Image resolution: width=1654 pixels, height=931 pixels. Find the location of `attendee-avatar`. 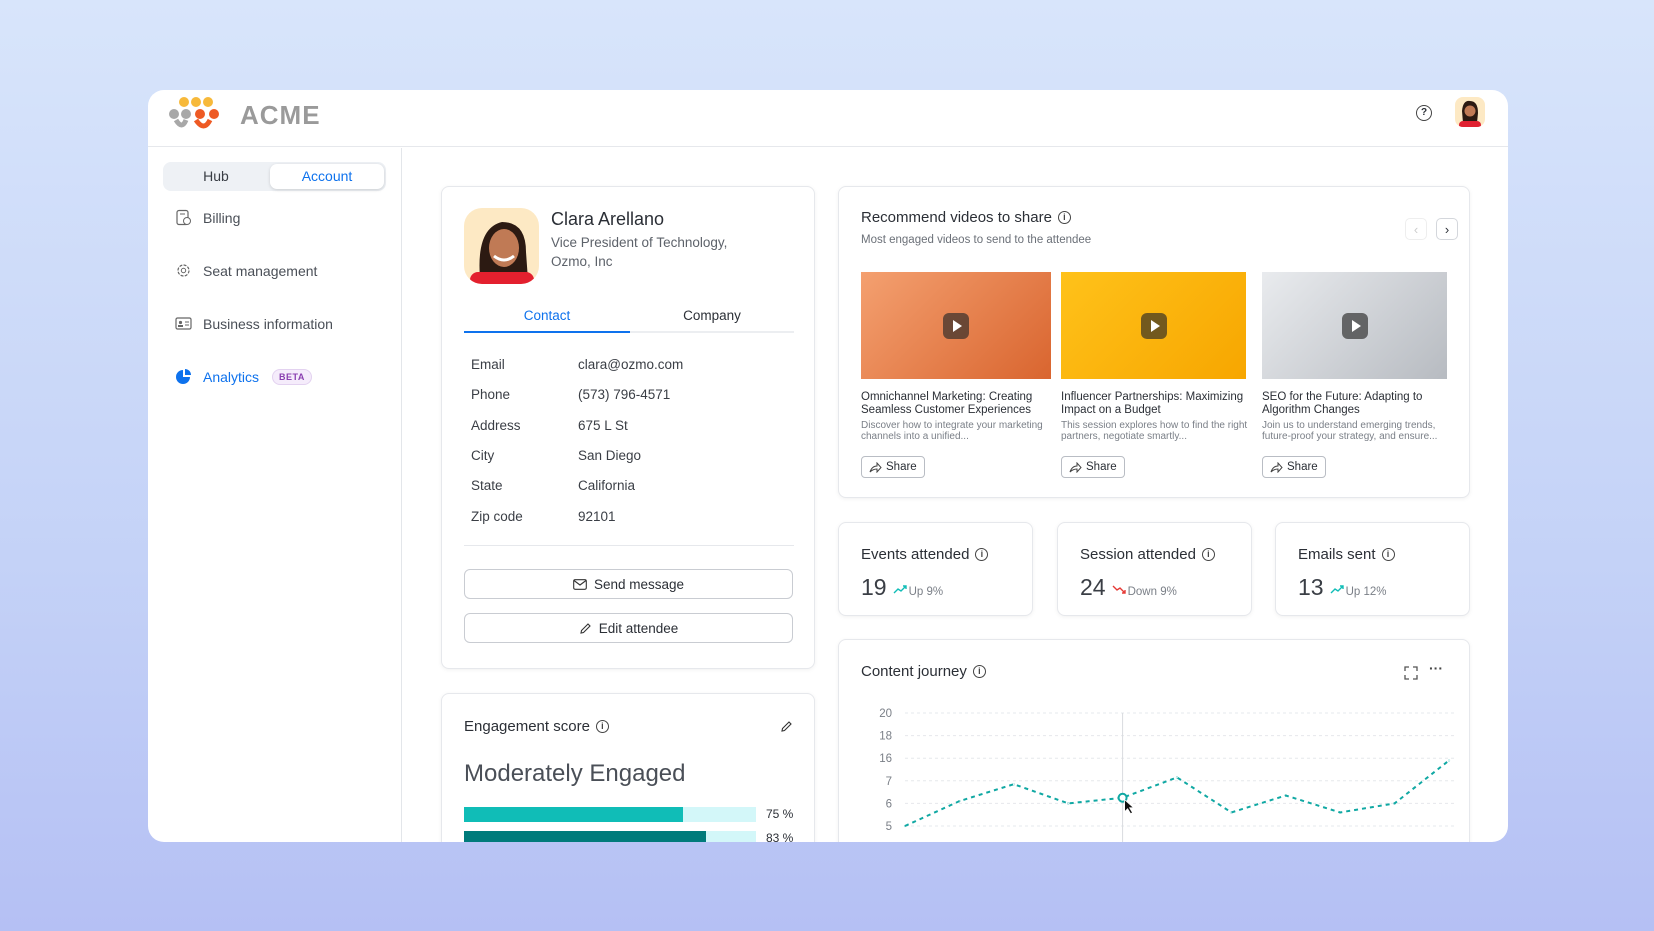

attendee-avatar is located at coordinates (501, 246).